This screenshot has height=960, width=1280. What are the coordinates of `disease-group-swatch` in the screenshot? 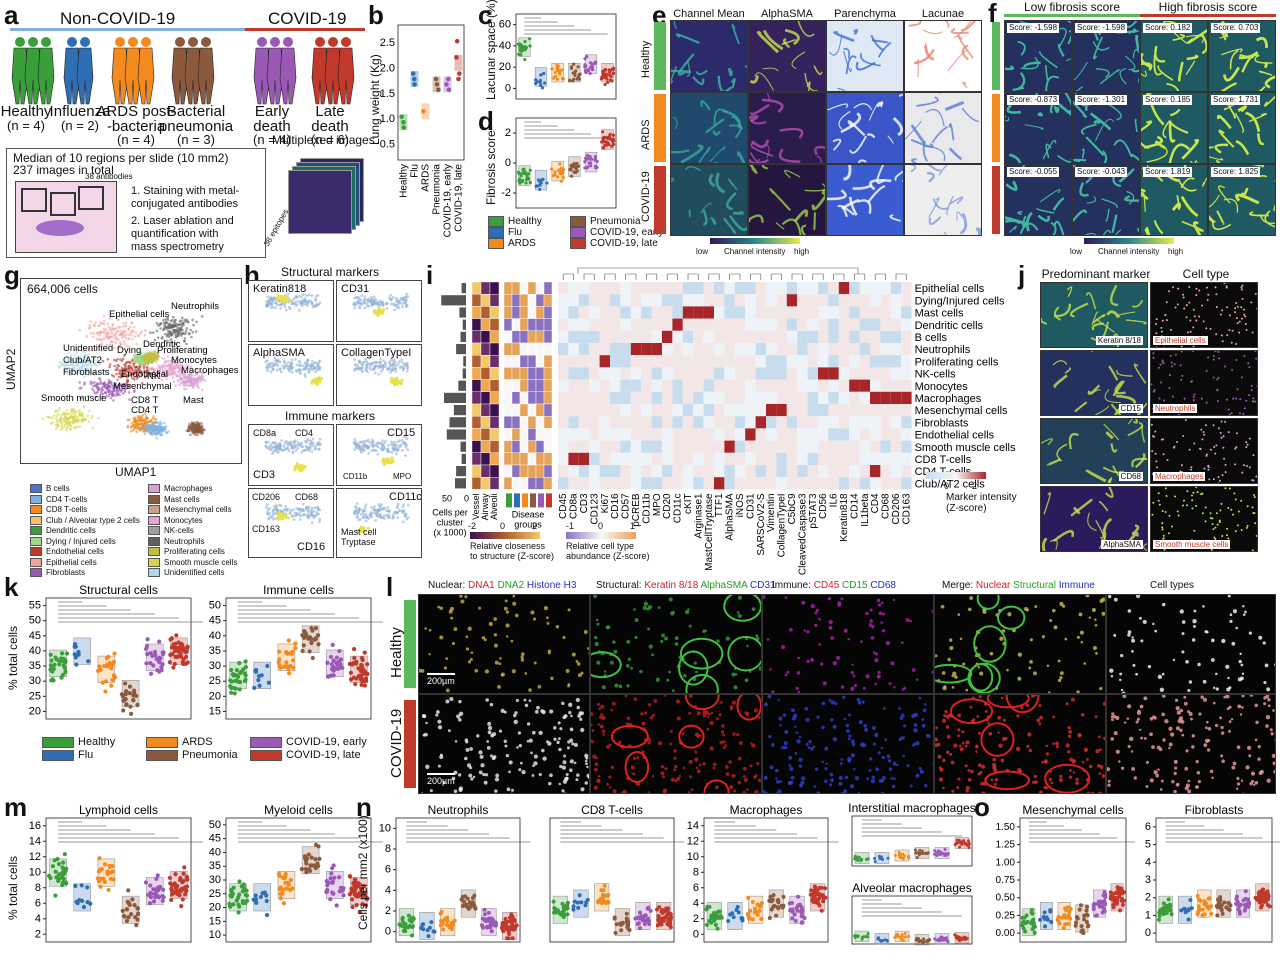 It's located at (509, 500).